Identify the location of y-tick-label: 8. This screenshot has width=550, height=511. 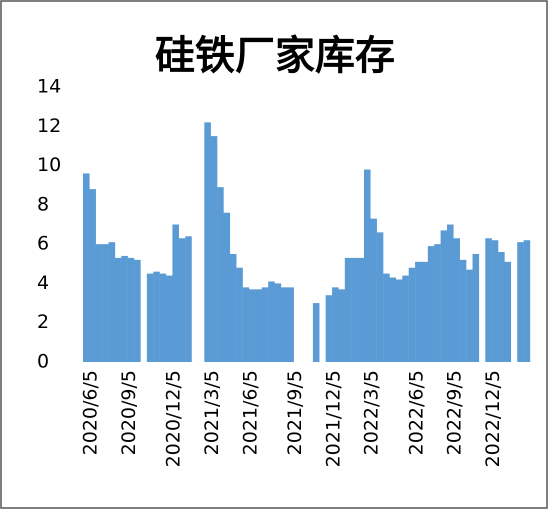
(43, 204).